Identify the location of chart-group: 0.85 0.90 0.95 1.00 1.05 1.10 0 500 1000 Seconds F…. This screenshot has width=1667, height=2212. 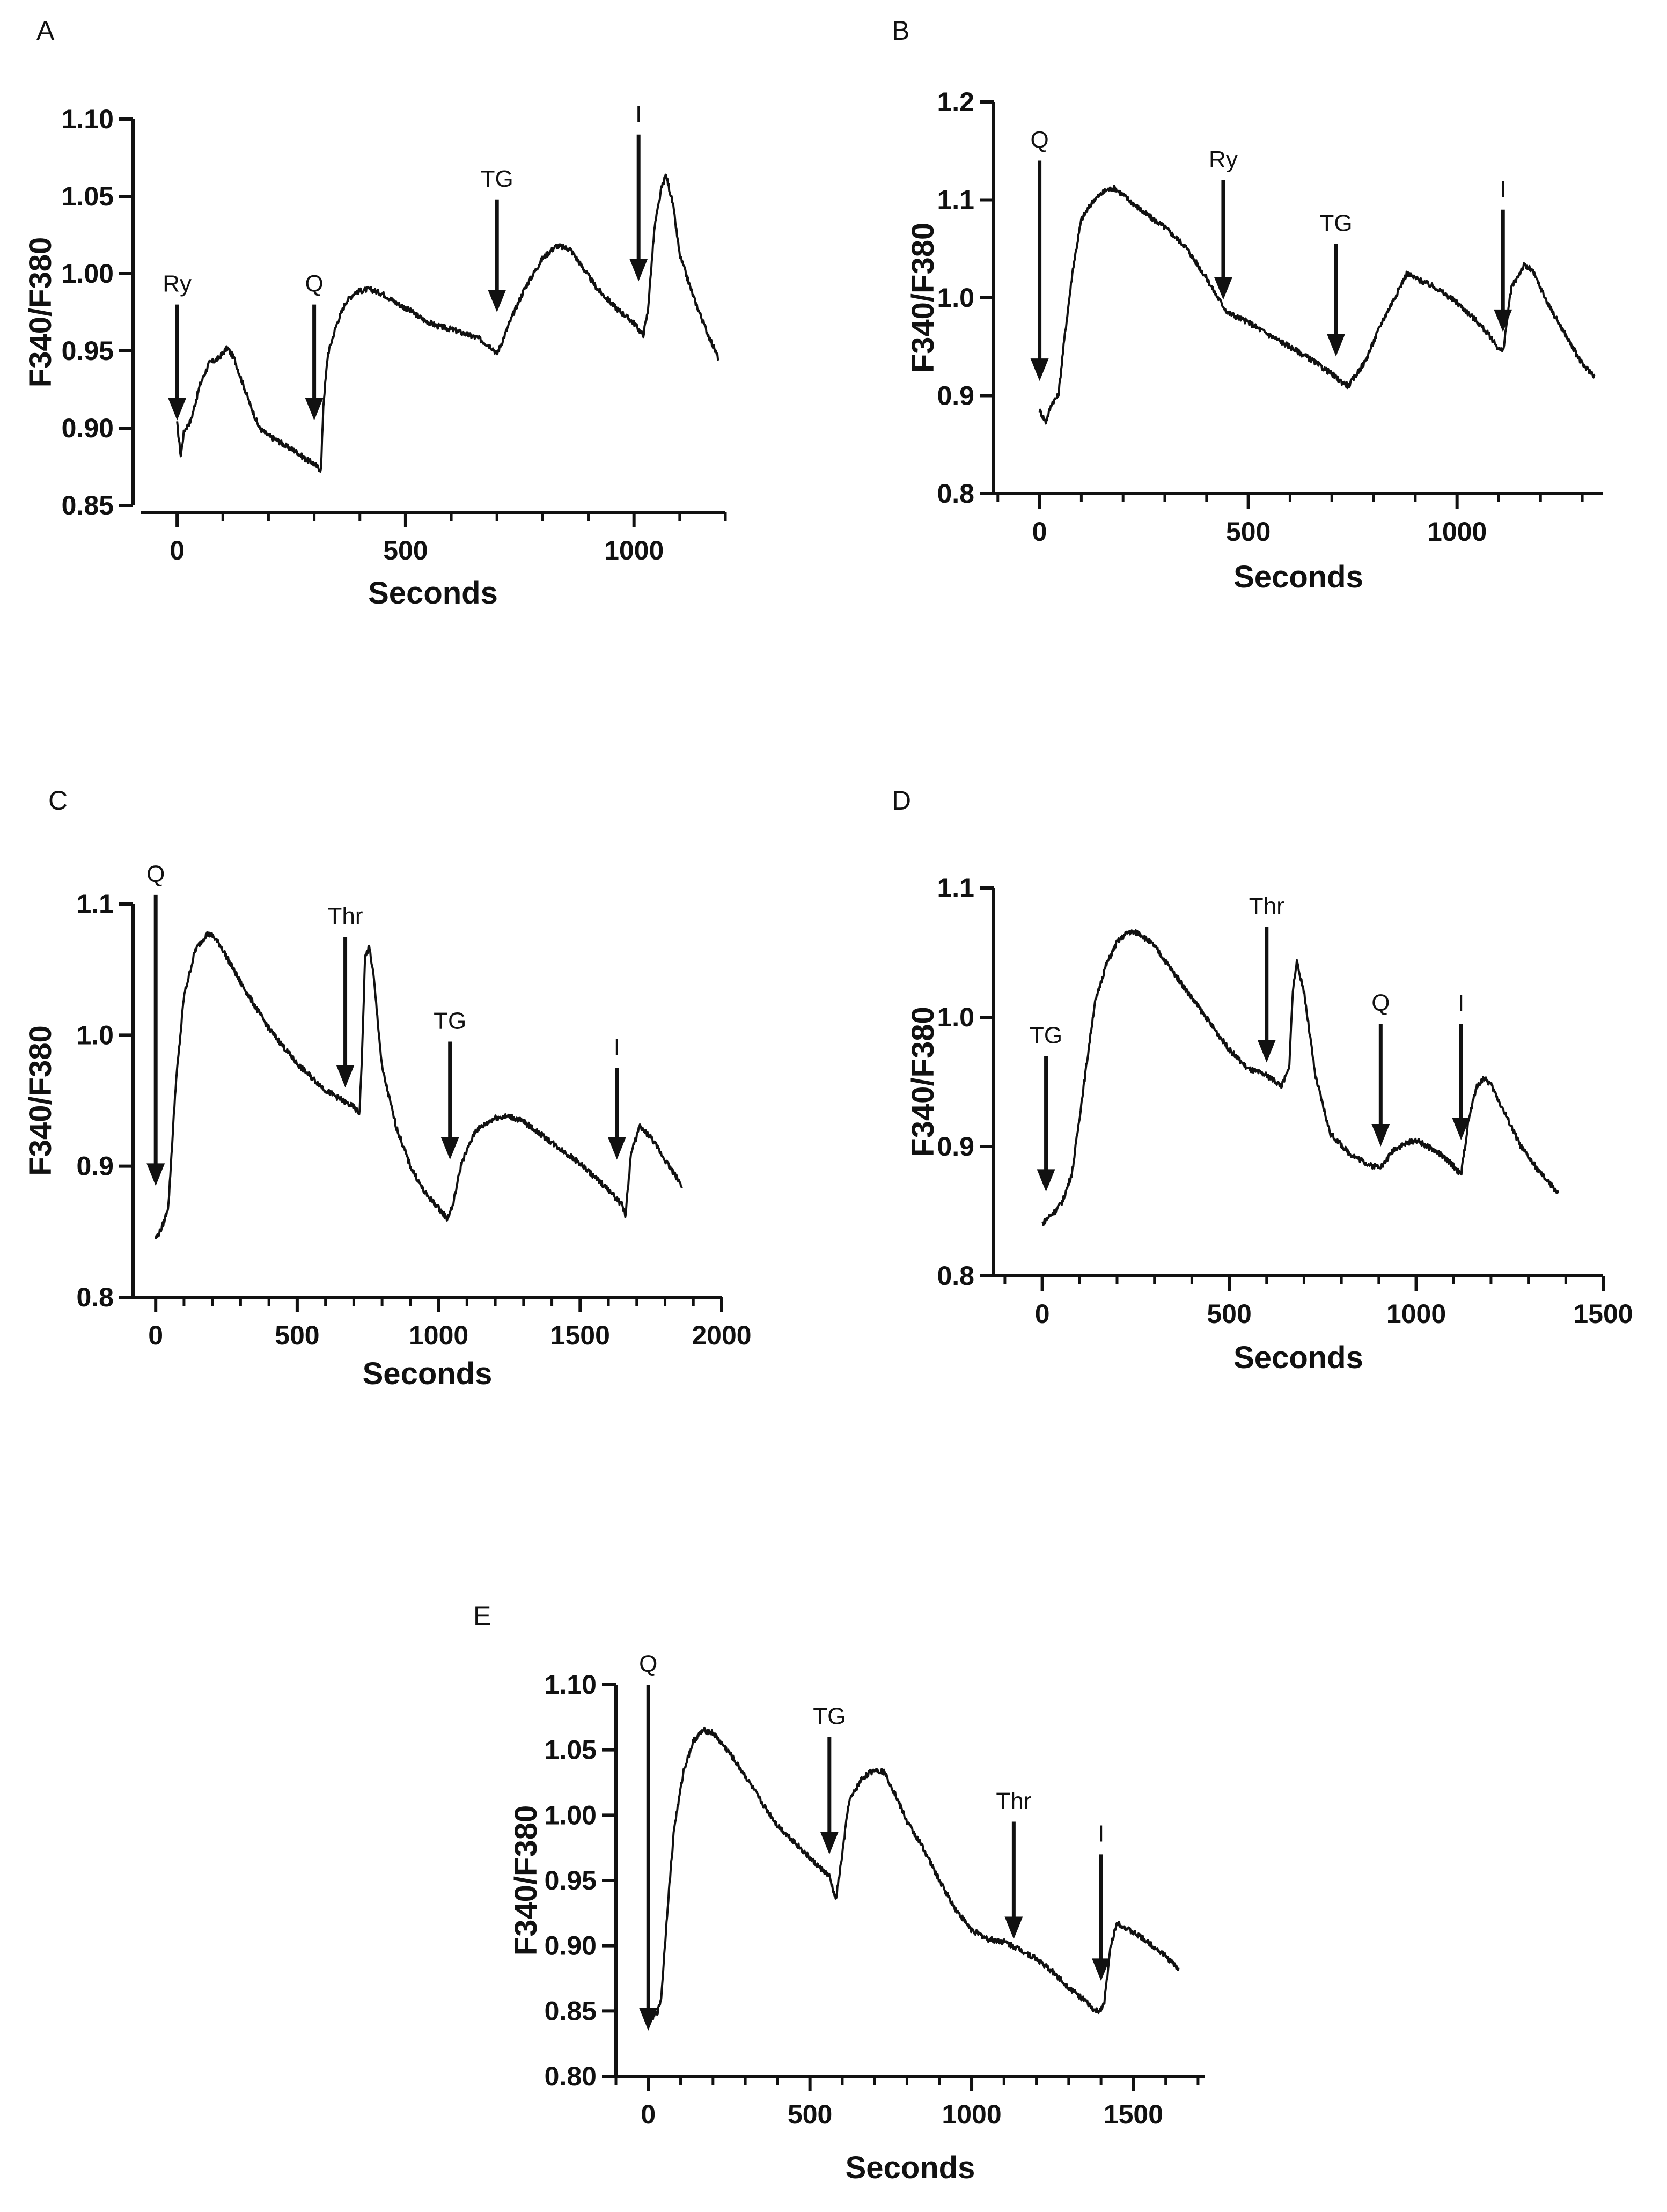
(375, 356).